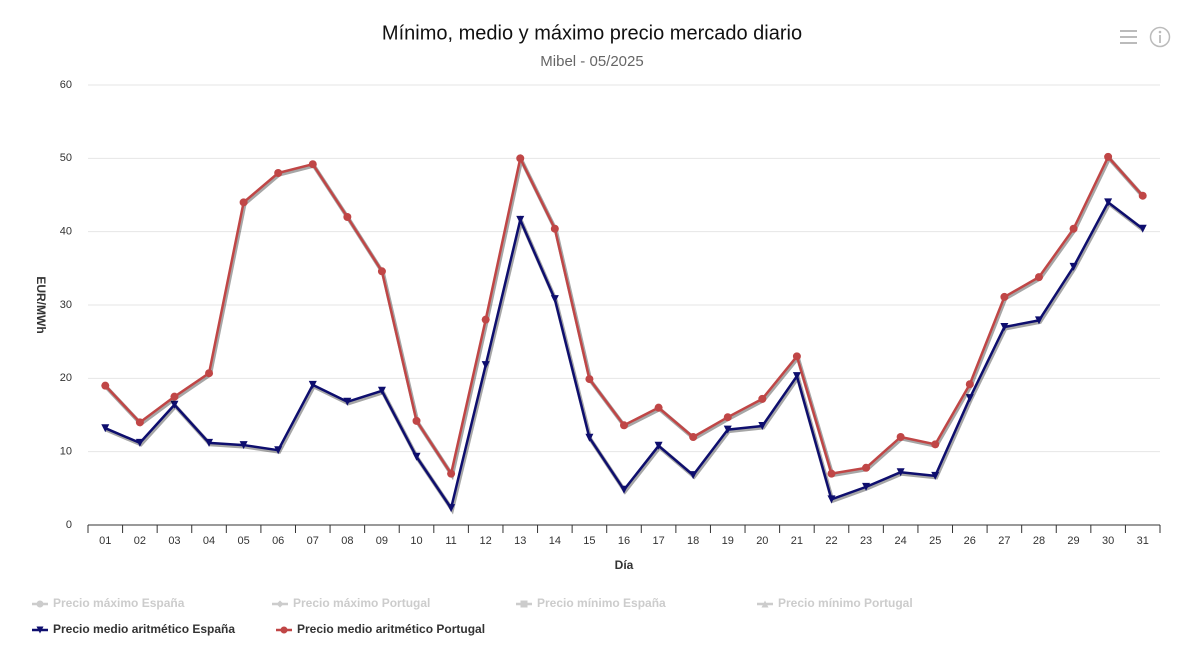  What do you see at coordinates (624, 565) in the screenshot?
I see `x-axis-title: Día` at bounding box center [624, 565].